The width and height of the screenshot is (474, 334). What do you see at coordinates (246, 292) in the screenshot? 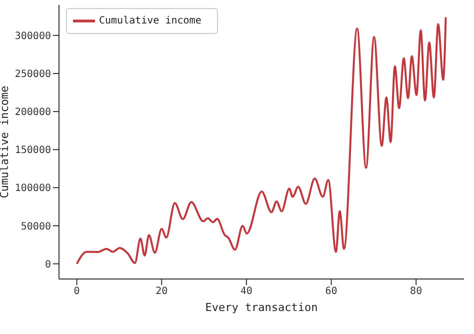
I see `x-tick-label: 40` at bounding box center [246, 292].